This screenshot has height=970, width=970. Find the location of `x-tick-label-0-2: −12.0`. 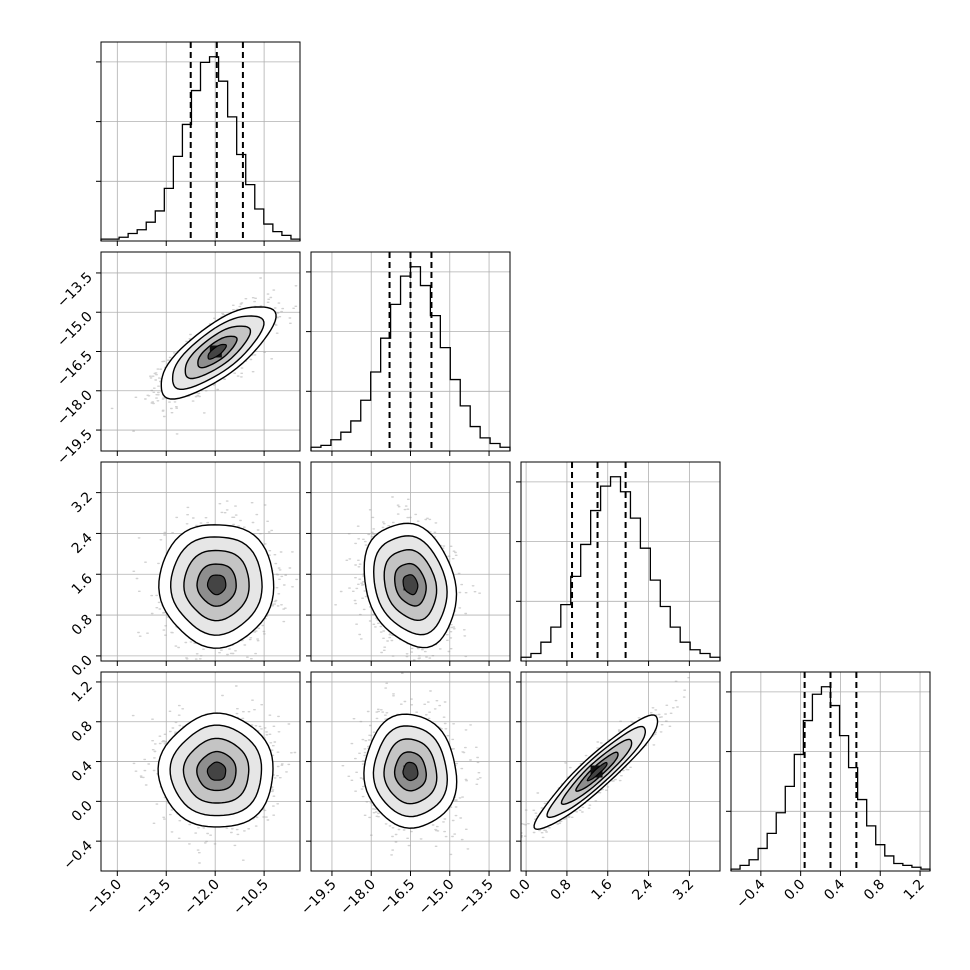

x-tick-label-0-2: −12.0 is located at coordinates (202, 898).